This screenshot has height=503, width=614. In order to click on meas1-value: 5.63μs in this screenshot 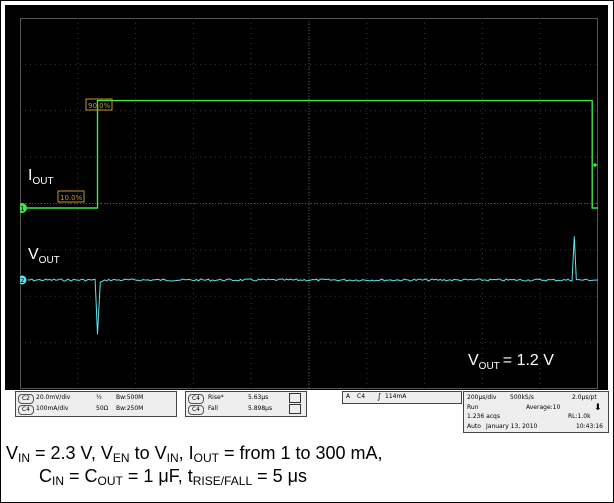, I will do `click(258, 397)`.